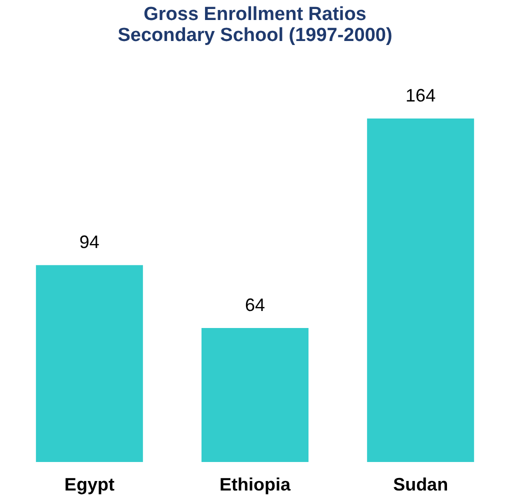  What do you see at coordinates (255, 14) in the screenshot?
I see `text: Gross Enrollment Ratios` at bounding box center [255, 14].